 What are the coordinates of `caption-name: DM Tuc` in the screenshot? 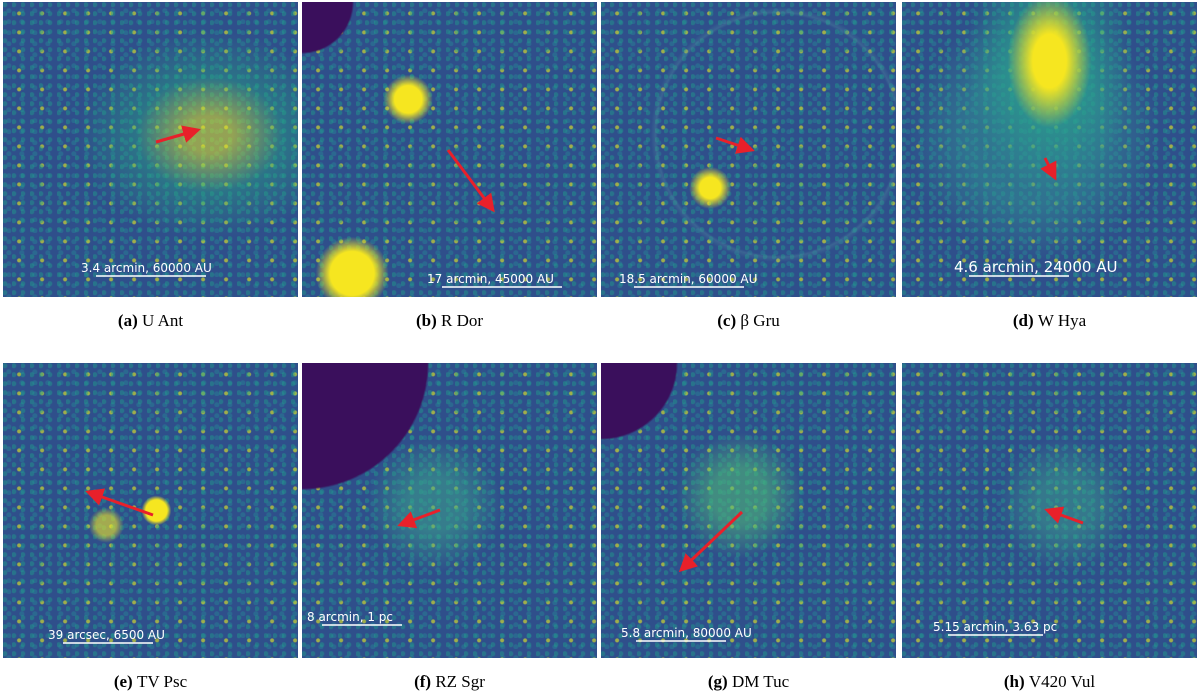 It's located at (760, 681).